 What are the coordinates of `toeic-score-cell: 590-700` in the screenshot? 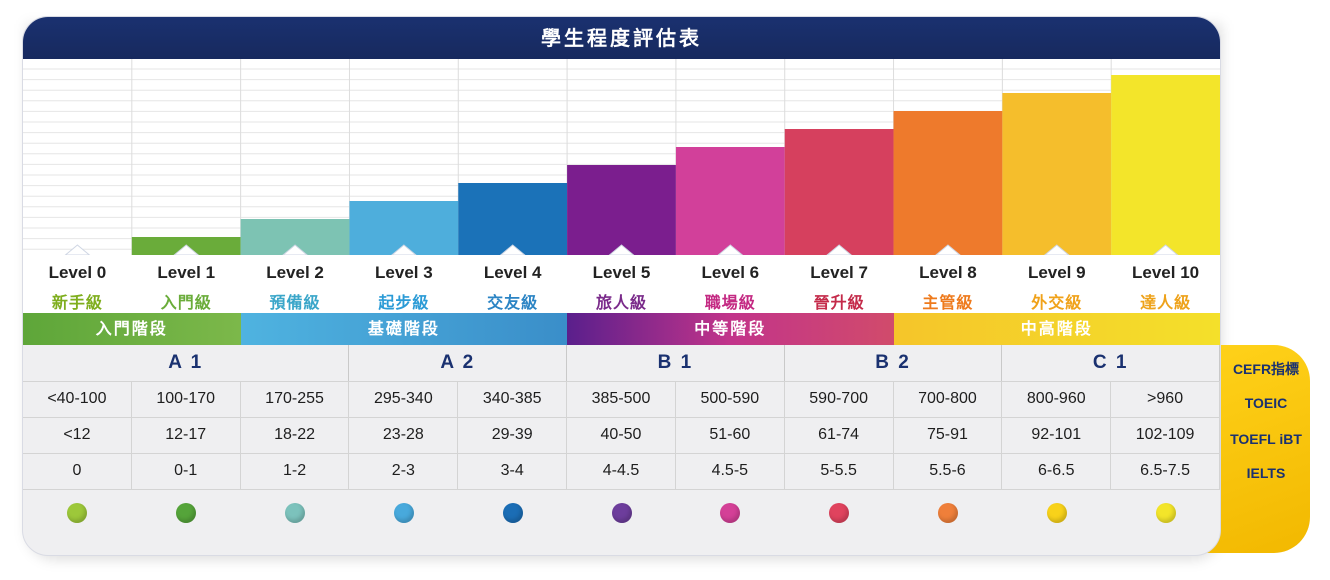 It's located at (839, 399).